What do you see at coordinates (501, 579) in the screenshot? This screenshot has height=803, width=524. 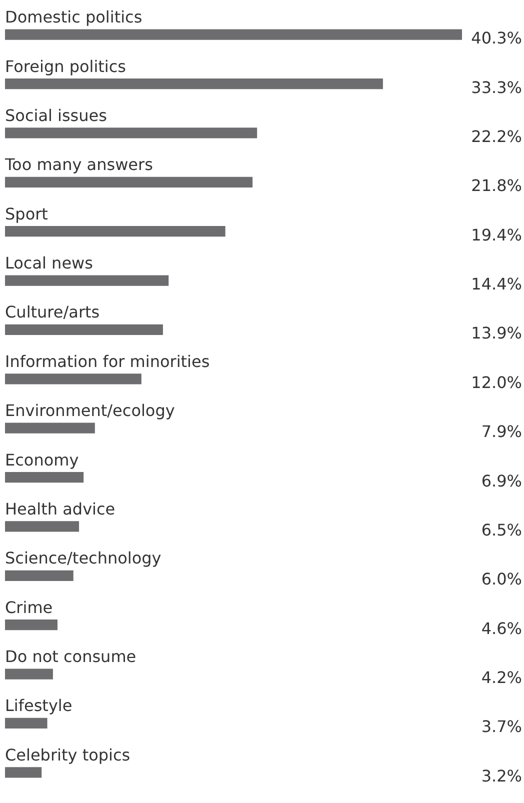 I see `data-label: 6.0%` at bounding box center [501, 579].